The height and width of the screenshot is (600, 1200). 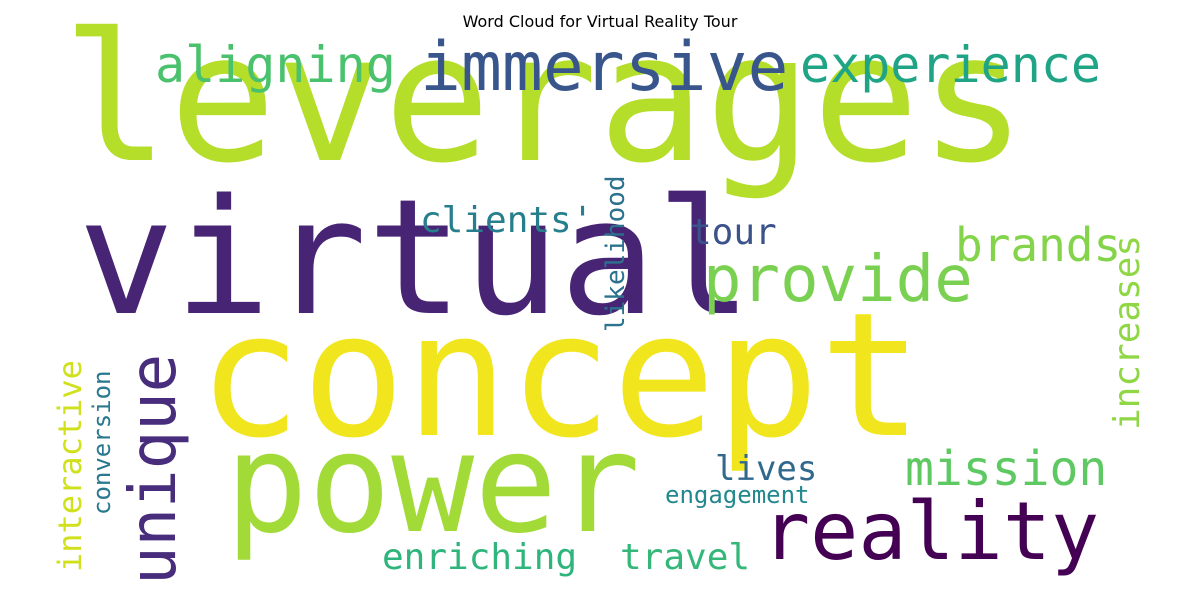 I want to click on word-mission: mission, so click(x=1006, y=469).